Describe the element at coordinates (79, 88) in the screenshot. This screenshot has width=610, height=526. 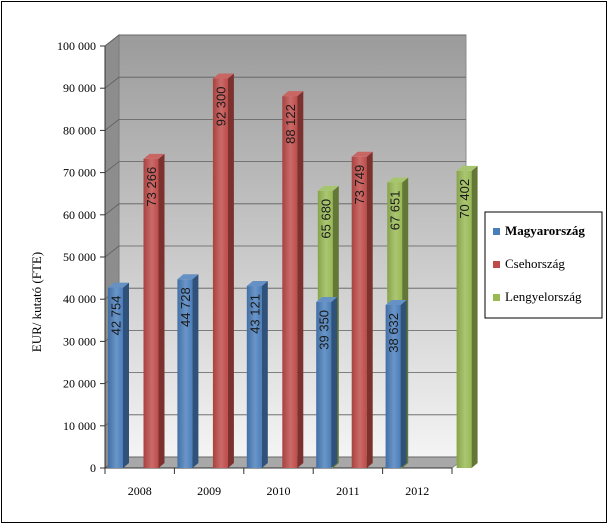
I see `y-tick-label: 90 000` at that location.